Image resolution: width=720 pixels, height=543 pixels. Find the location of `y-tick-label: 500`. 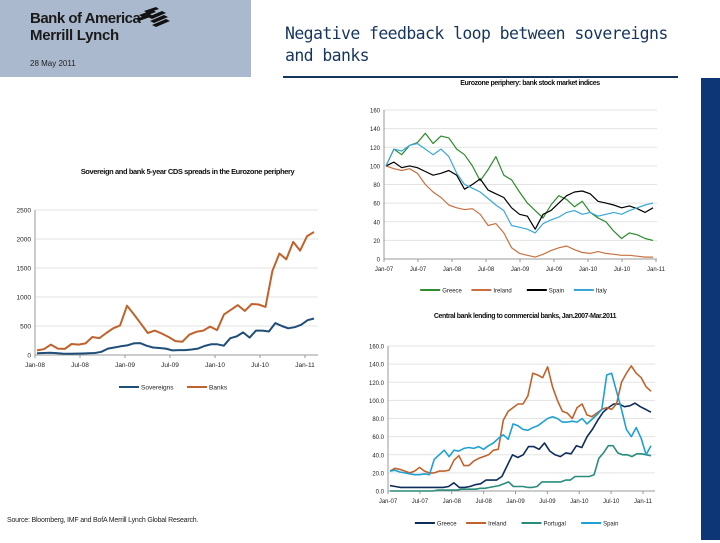

y-tick-label: 500 is located at coordinates (25, 327).